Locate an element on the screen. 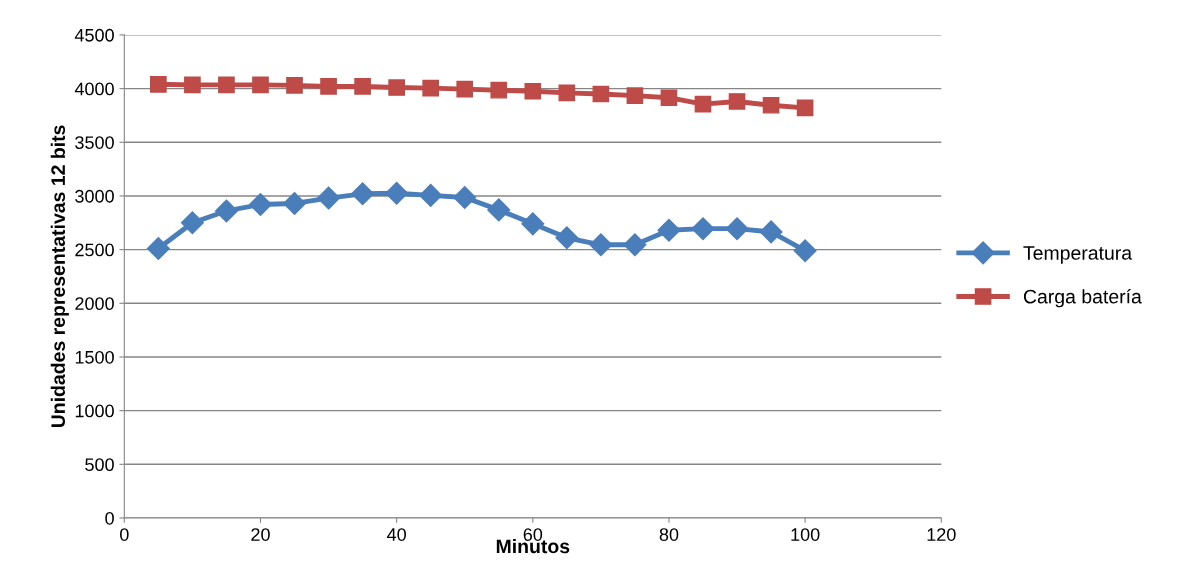 The height and width of the screenshot is (582, 1184). x-tick-label: 0 is located at coordinates (124, 534).